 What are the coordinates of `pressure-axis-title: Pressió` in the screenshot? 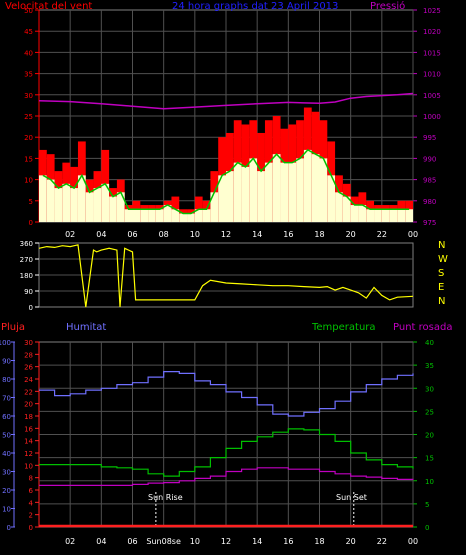 It's located at (387, 6).